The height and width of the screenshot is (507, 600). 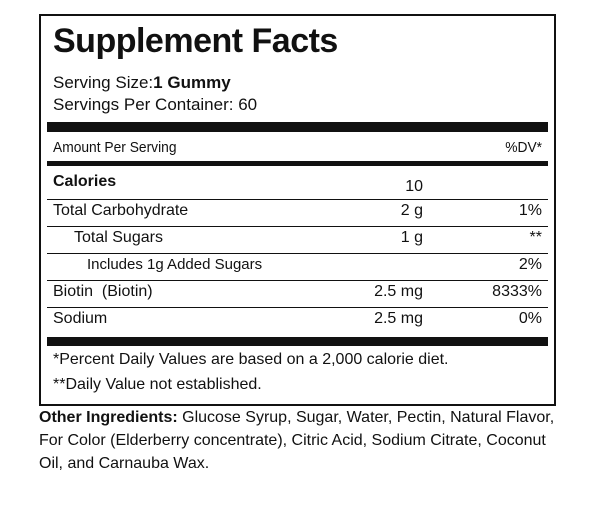 I want to click on serving-size-value: 1 Gummy, so click(x=192, y=82).